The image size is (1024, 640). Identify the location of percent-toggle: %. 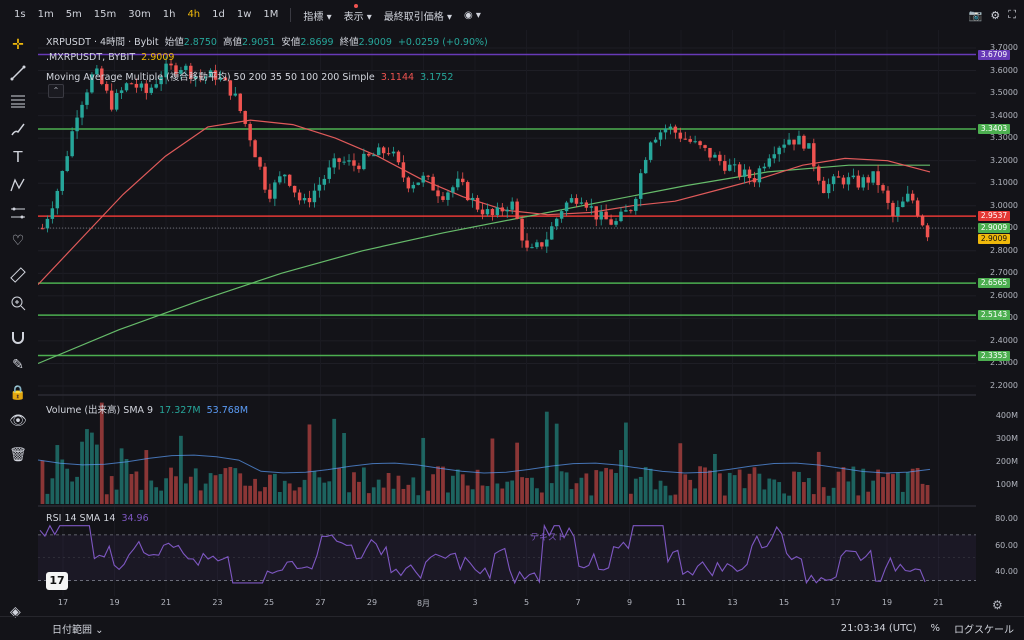
(935, 628).